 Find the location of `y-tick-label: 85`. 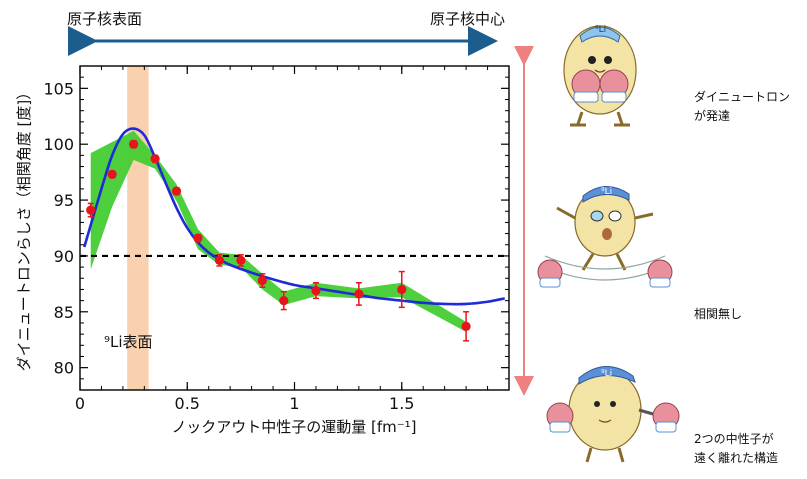

y-tick-label: 85 is located at coordinates (64, 312).